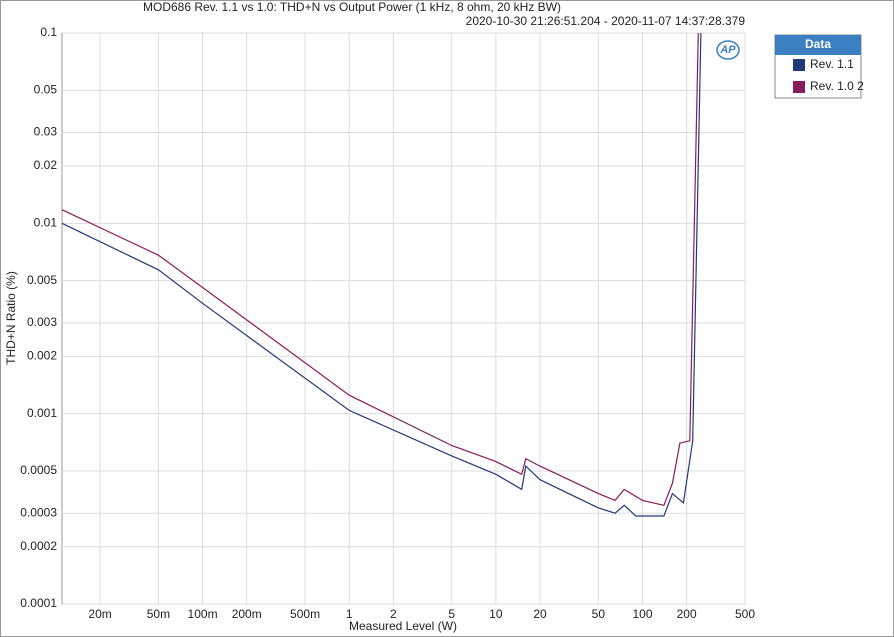 The image size is (894, 637). What do you see at coordinates (46, 89) in the screenshot?
I see `y-tick-label: 0.05` at bounding box center [46, 89].